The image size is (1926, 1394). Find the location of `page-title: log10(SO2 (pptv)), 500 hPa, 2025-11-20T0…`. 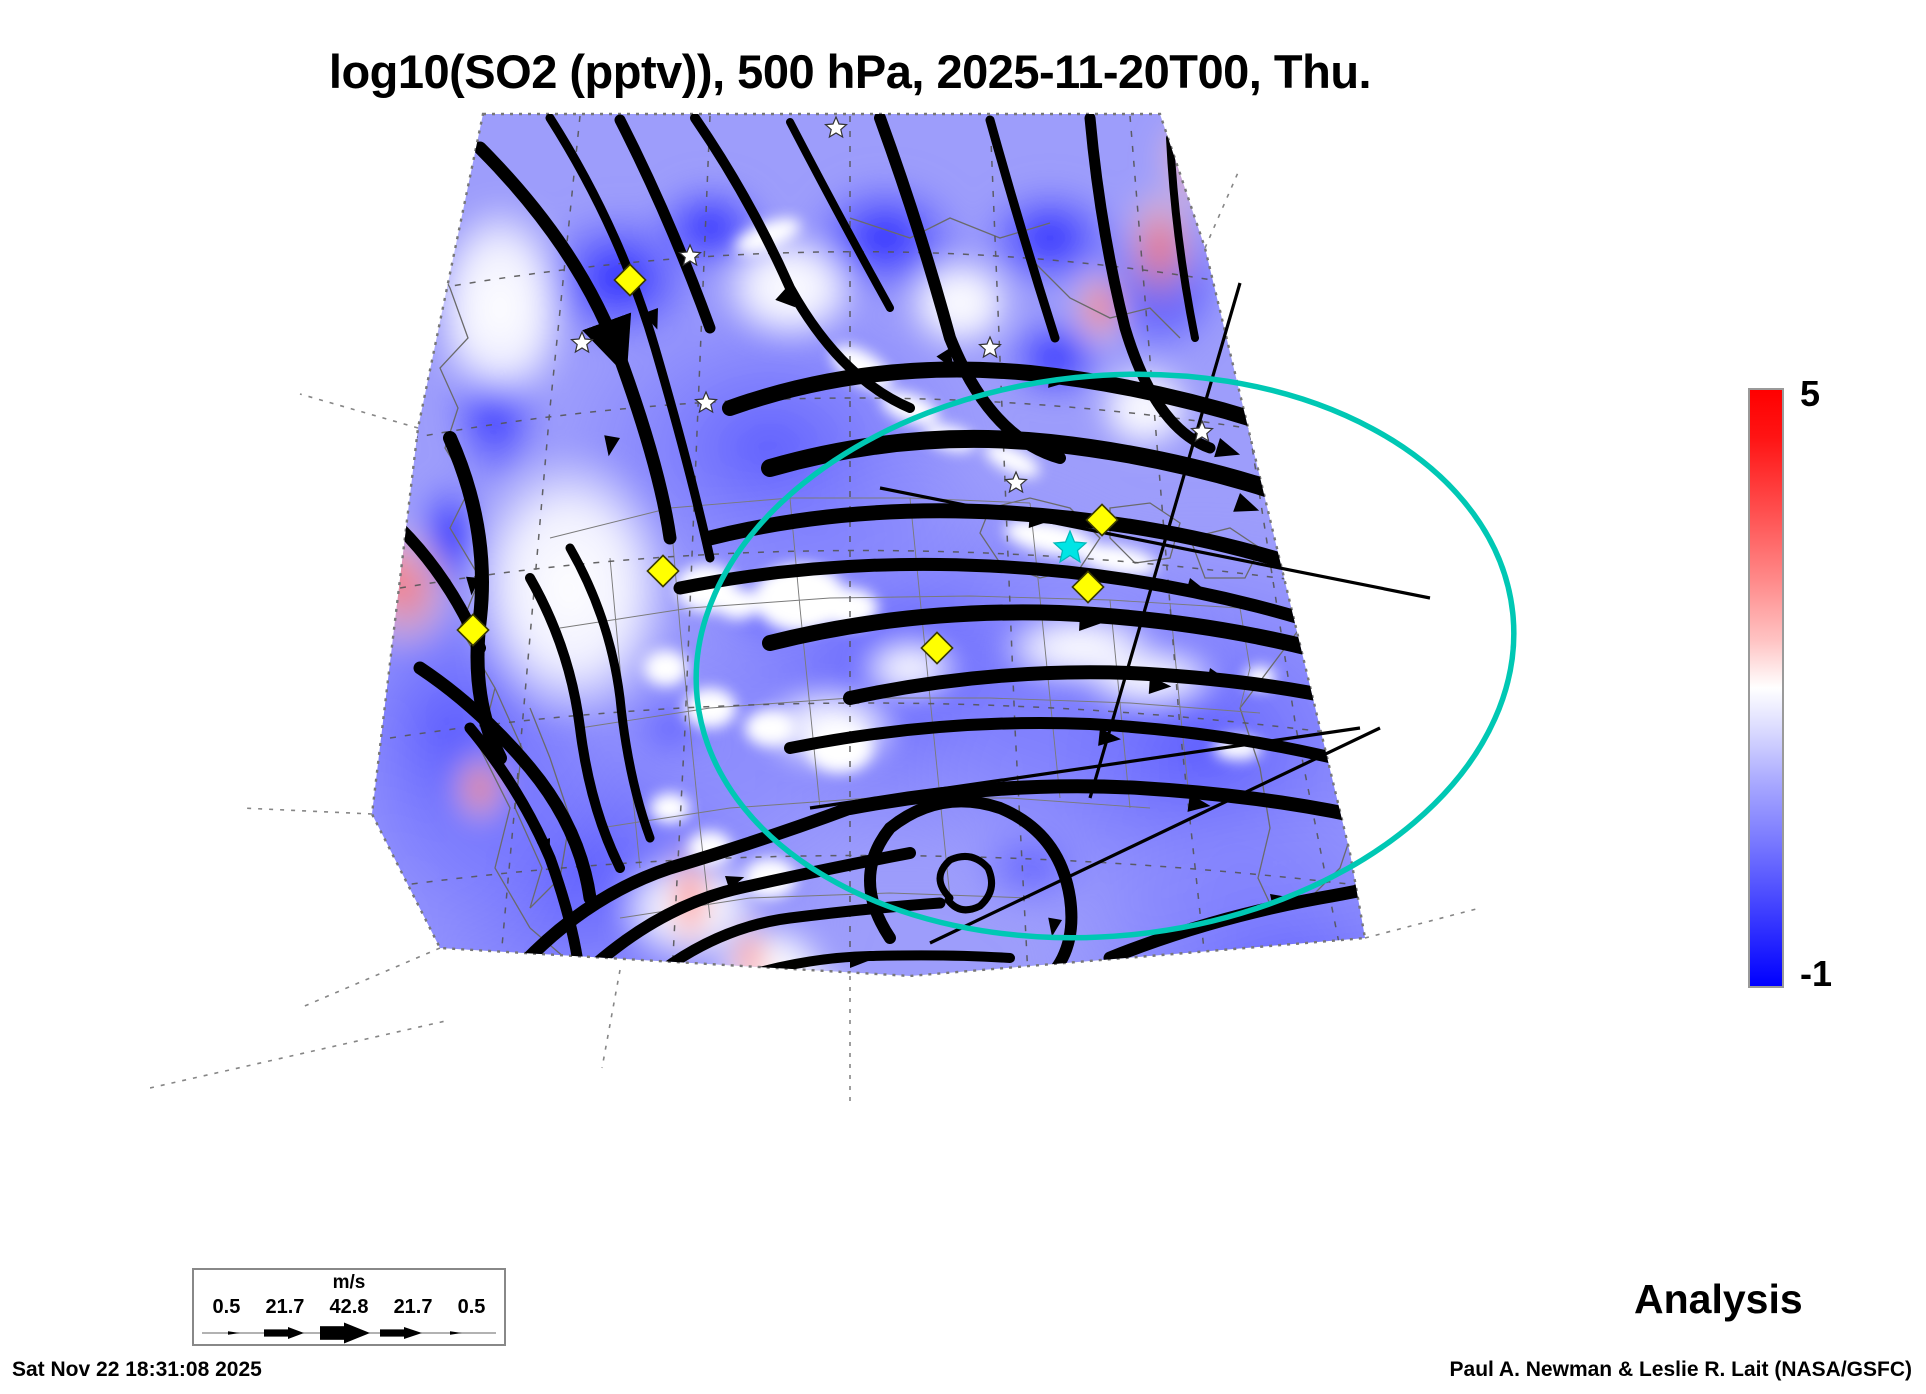

page-title: log10(SO2 (pptv)), 500 hPa, 2025-11-20T0… is located at coordinates (850, 71).